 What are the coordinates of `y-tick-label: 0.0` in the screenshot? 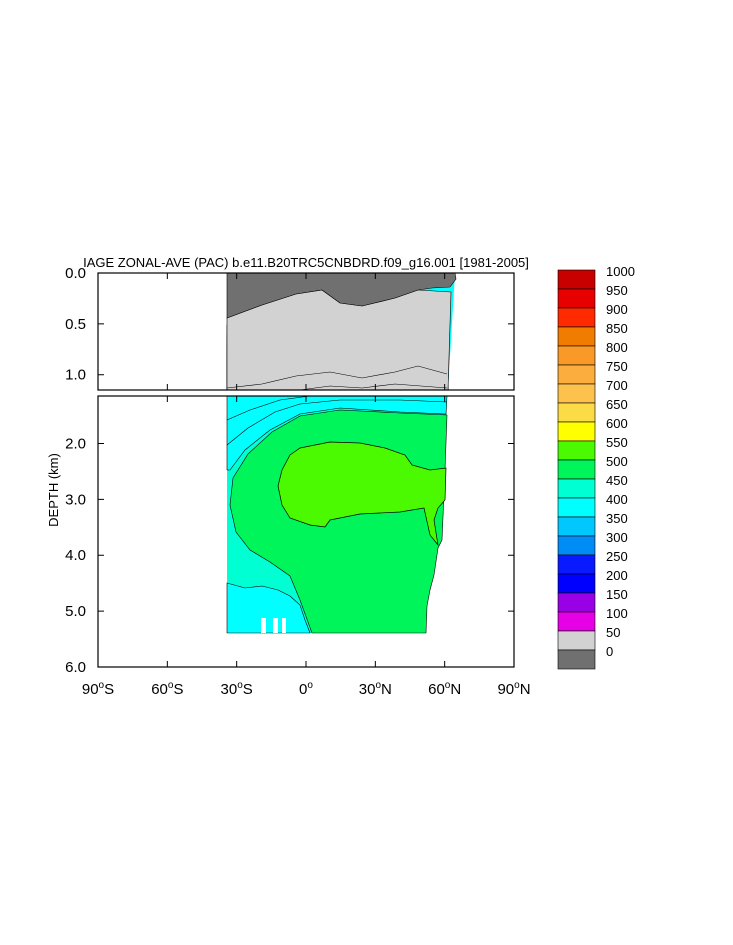 It's located at (75, 273).